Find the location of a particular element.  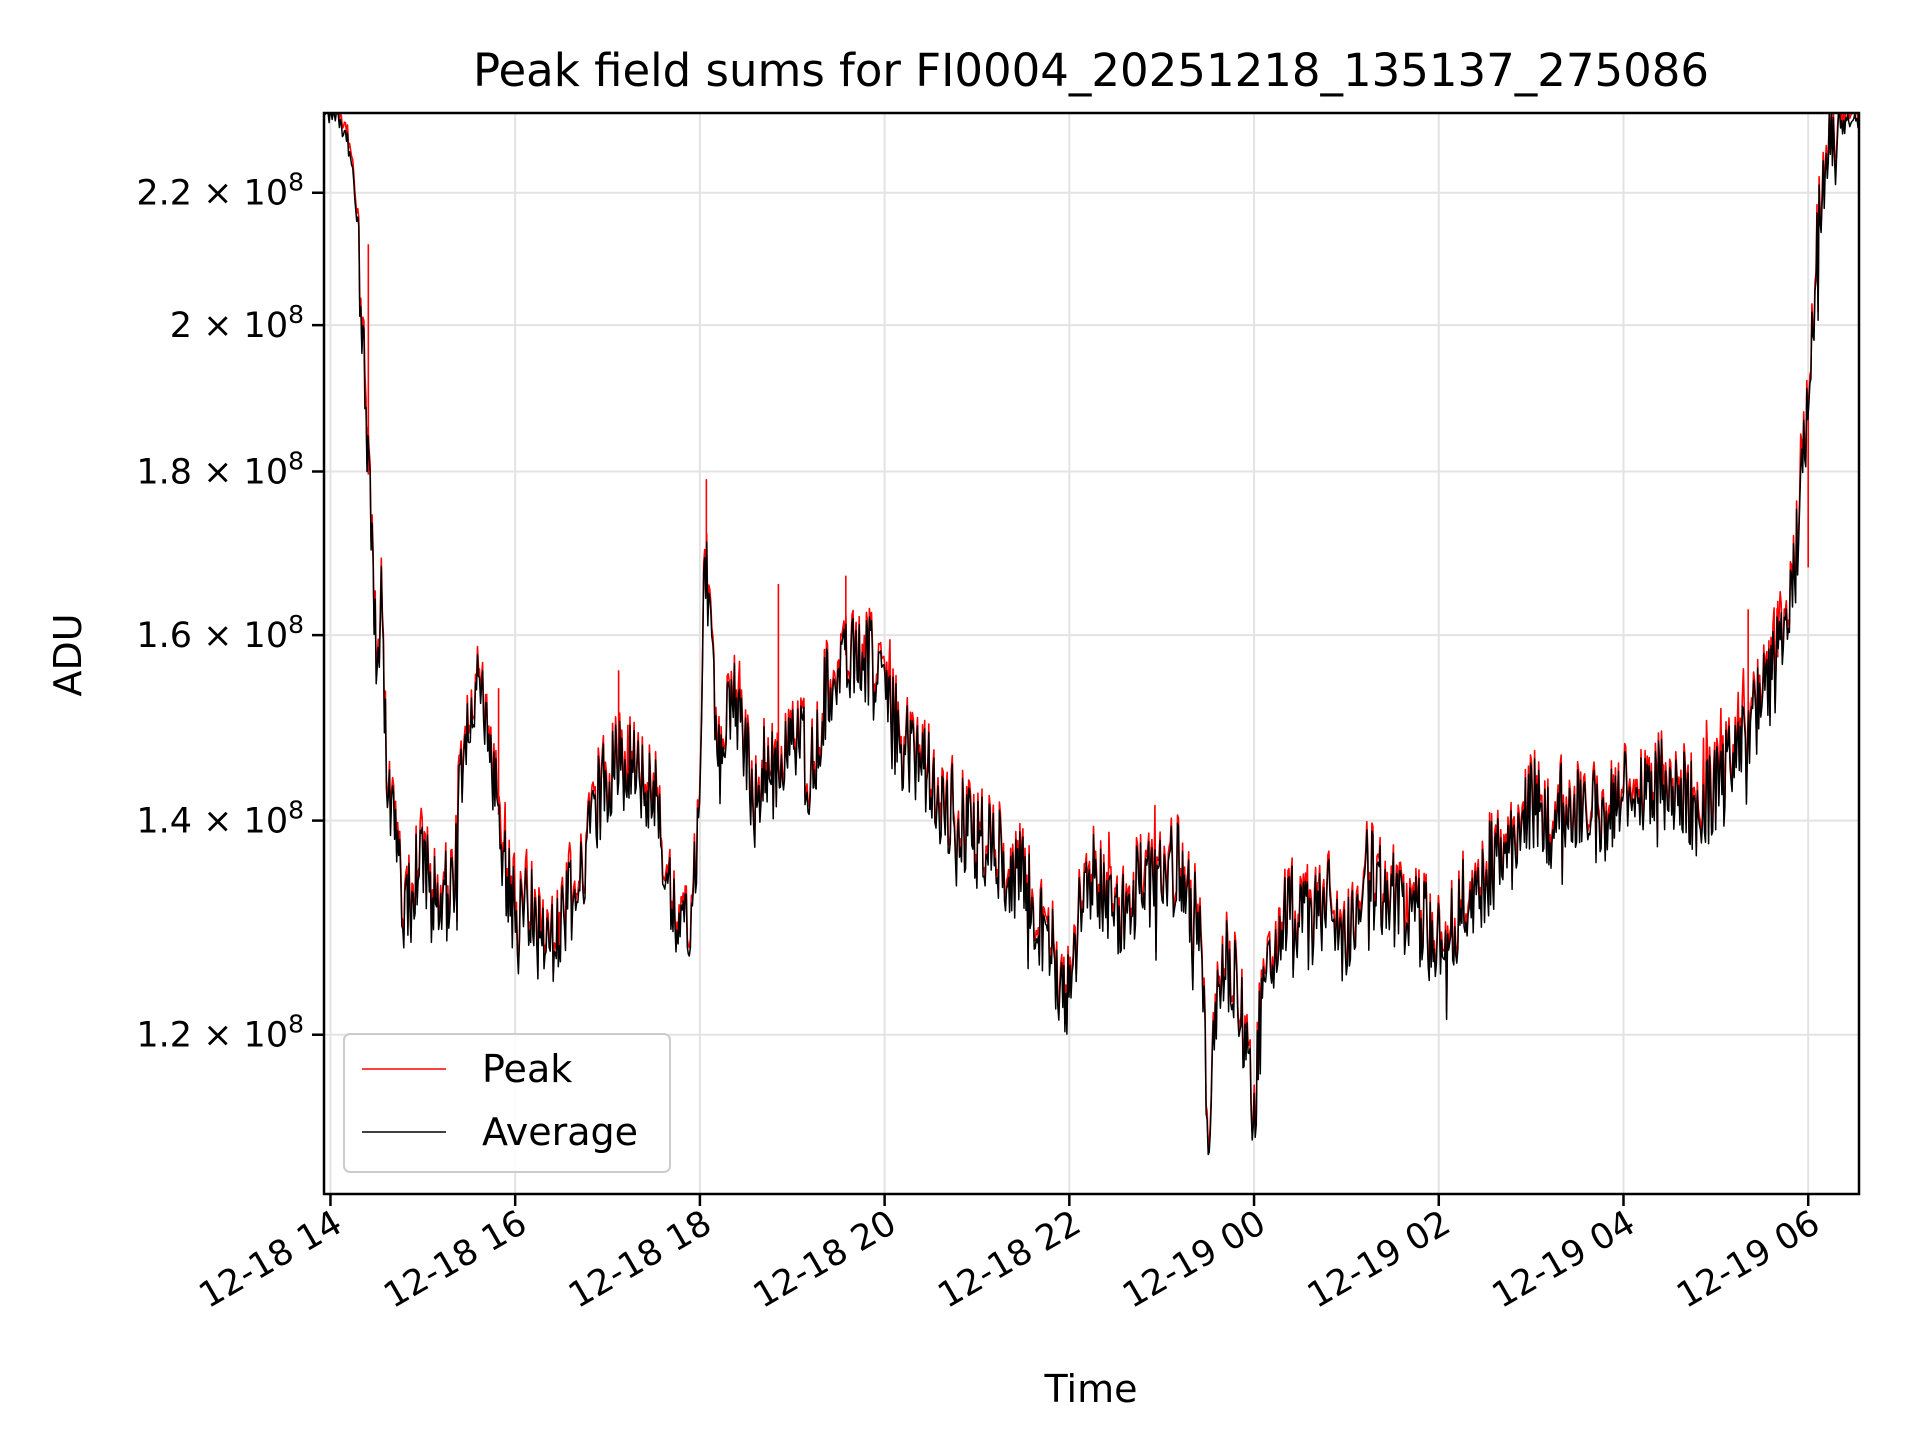

y-axis-label: ADU is located at coordinates (68, 654).